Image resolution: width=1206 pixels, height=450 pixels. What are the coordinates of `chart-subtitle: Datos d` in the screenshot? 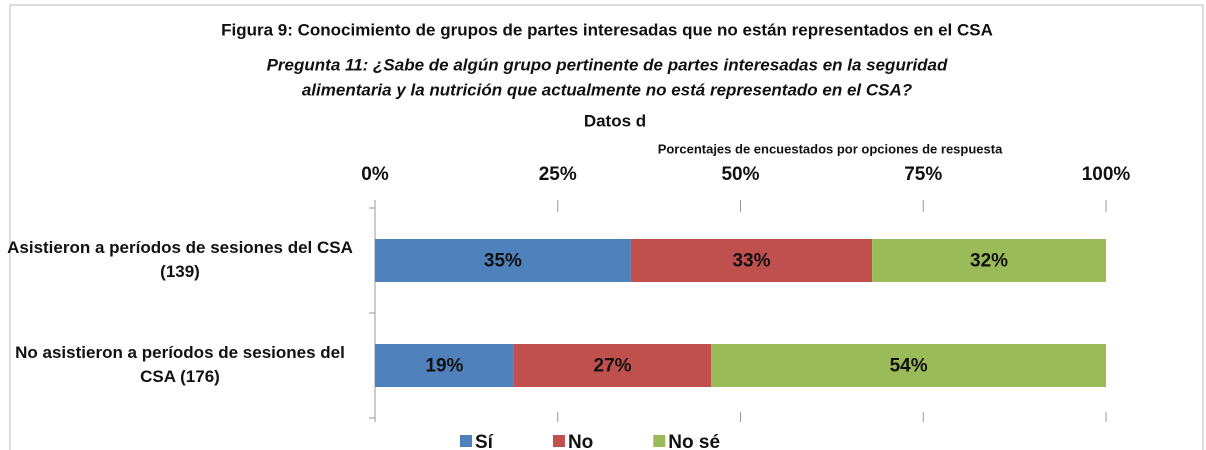 It's located at (615, 120).